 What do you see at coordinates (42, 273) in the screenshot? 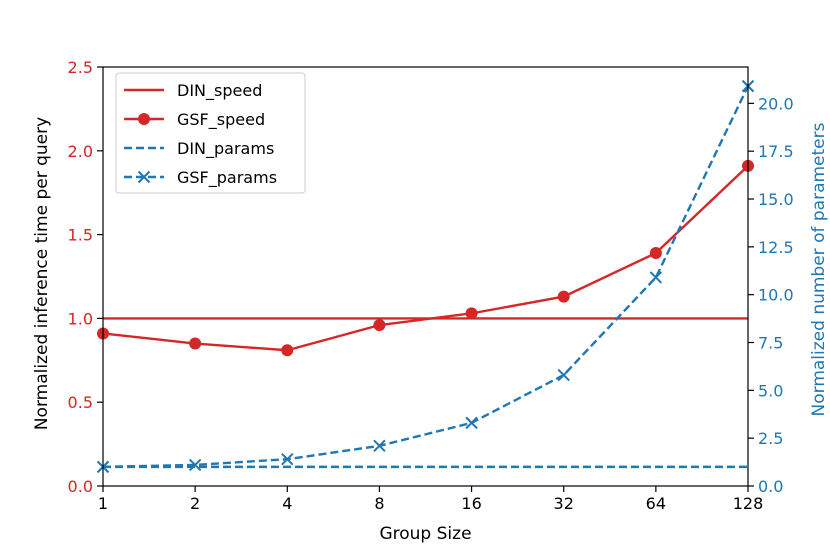
I see `left-y-axis-label: Normalized inference time per query` at bounding box center [42, 273].